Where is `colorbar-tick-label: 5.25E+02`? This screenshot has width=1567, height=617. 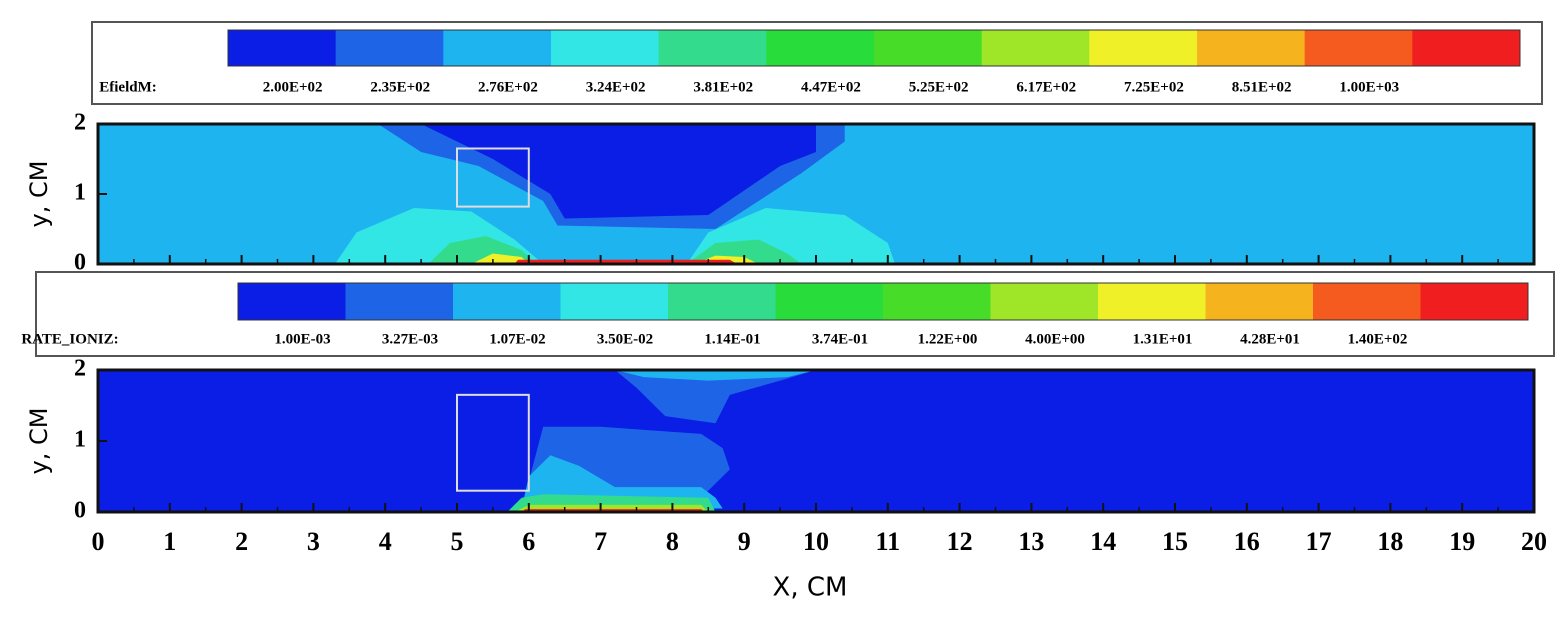 colorbar-tick-label: 5.25E+02 is located at coordinates (939, 87).